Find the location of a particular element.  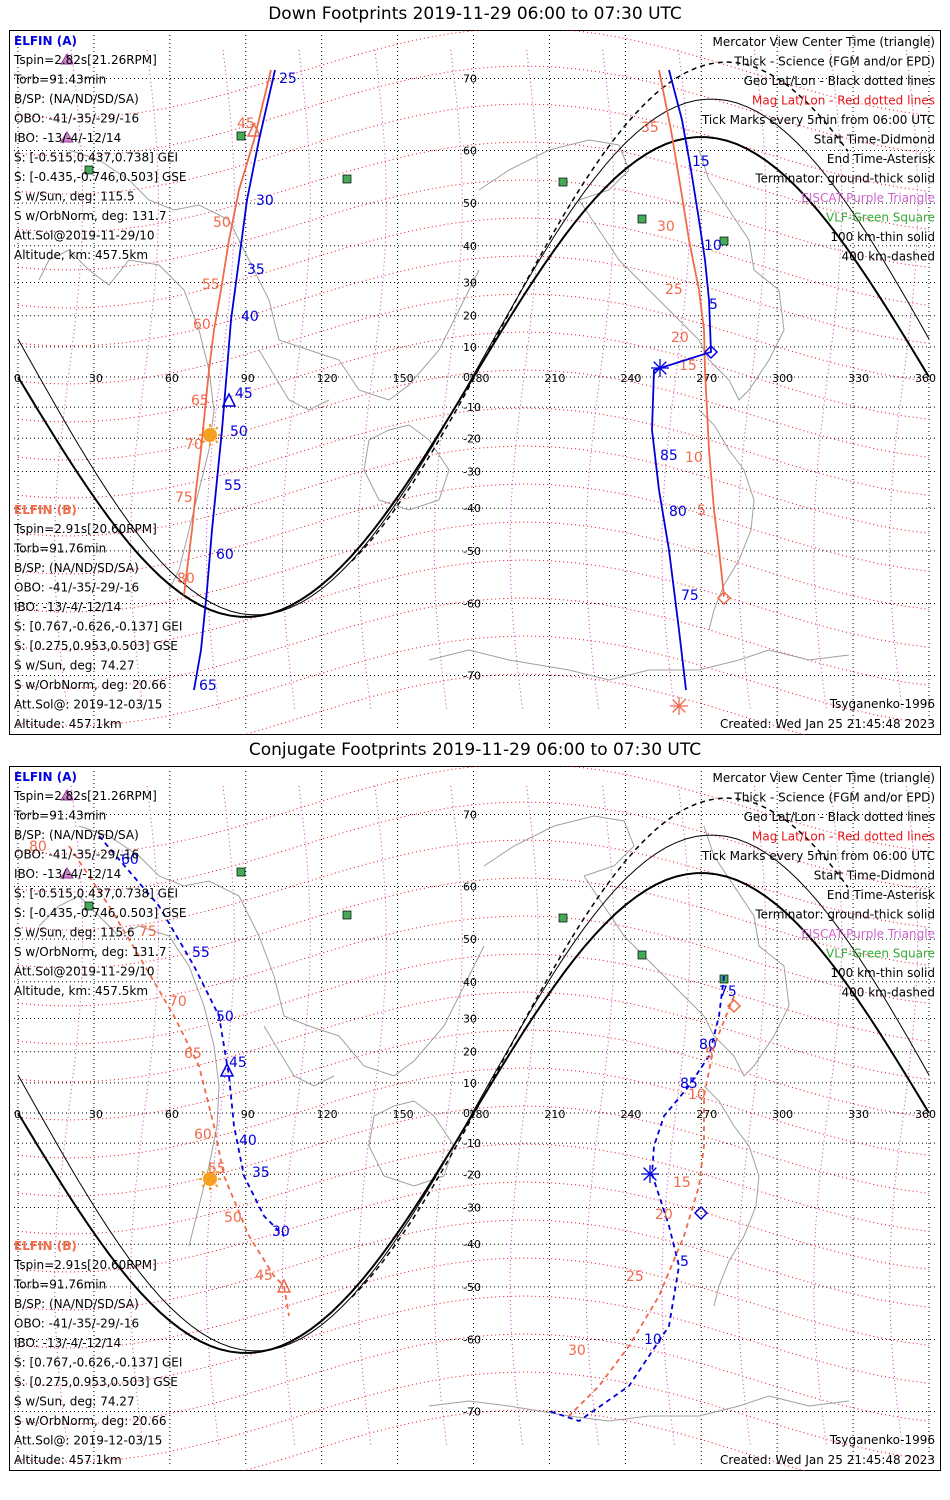

lat-label: -70 is located at coordinates (472, 675).